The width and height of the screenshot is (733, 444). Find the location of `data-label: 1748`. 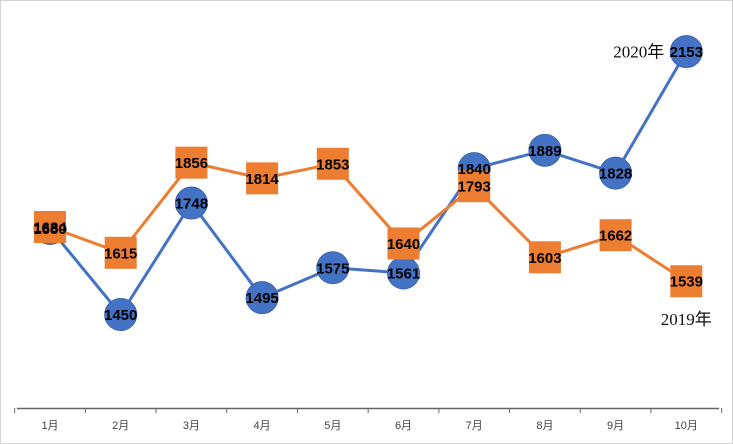

data-label: 1748 is located at coordinates (191, 204).